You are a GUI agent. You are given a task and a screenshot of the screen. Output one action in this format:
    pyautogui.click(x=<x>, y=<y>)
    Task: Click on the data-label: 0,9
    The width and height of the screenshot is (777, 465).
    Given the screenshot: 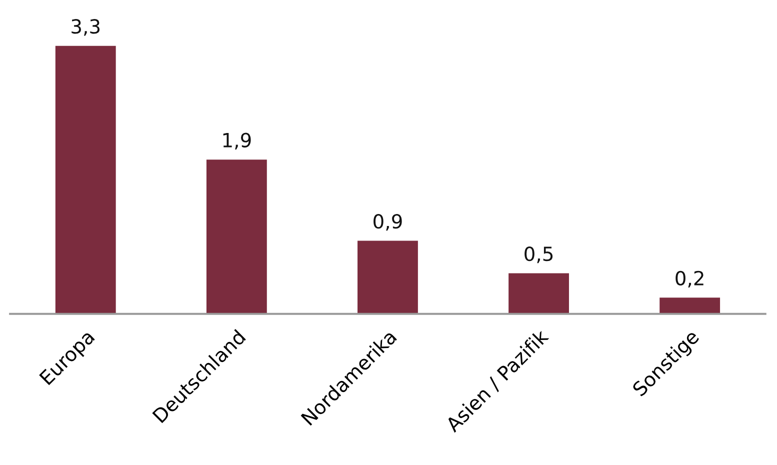 What is the action you would take?
    pyautogui.click(x=388, y=222)
    